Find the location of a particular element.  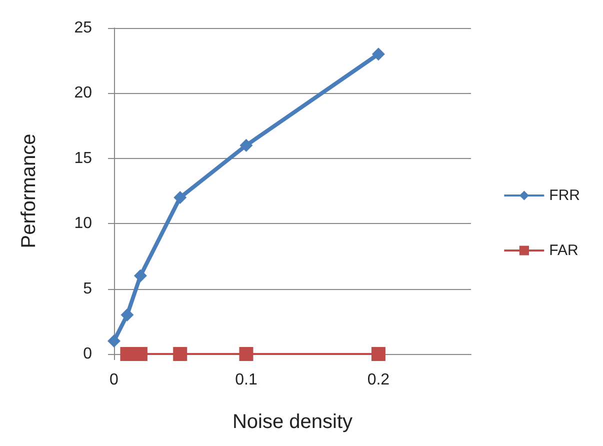

x-axis-title: Noise density is located at coordinates (292, 422).